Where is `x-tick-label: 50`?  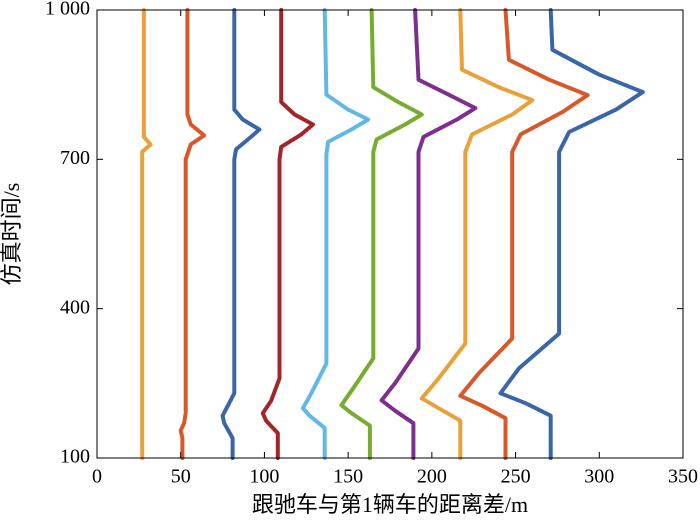
x-tick-label: 50 is located at coordinates (181, 477).